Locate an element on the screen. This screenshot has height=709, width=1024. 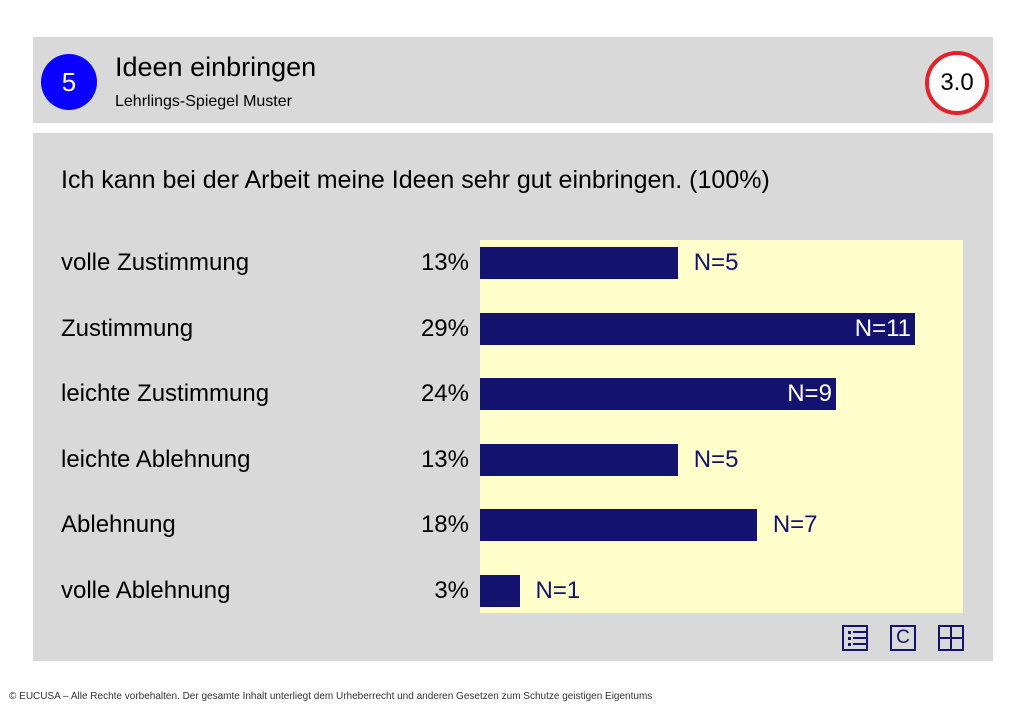
category-label: Ablehnung is located at coordinates (118, 525).